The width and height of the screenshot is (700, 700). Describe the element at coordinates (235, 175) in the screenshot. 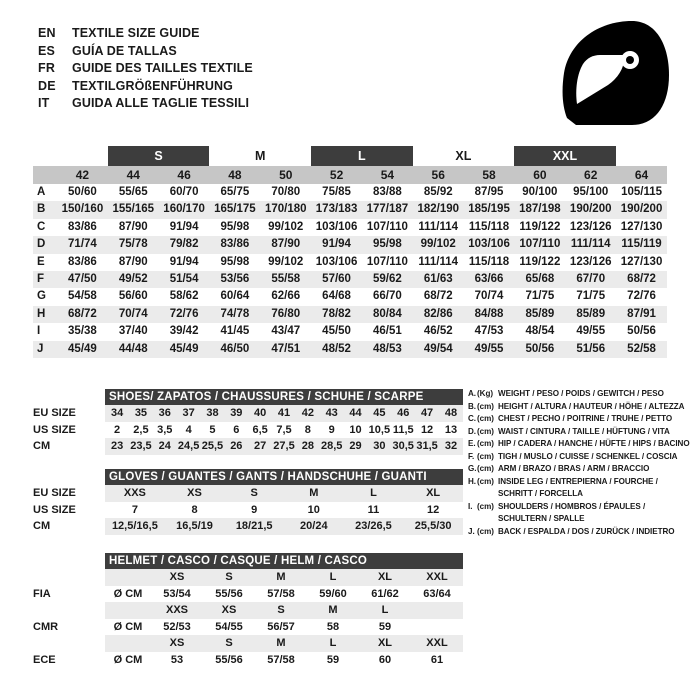

I see `numeric-size-header: 48` at that location.